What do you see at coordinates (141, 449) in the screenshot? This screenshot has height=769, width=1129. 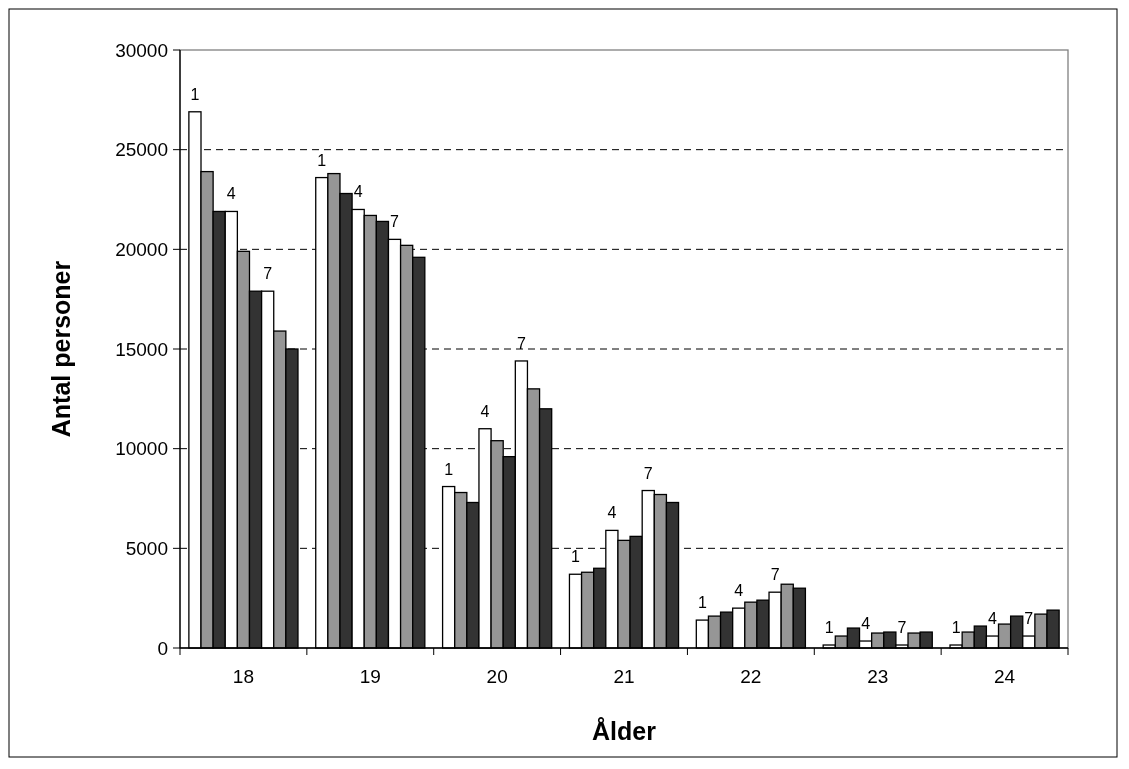 I see `y-tick-label: 10000` at bounding box center [141, 449].